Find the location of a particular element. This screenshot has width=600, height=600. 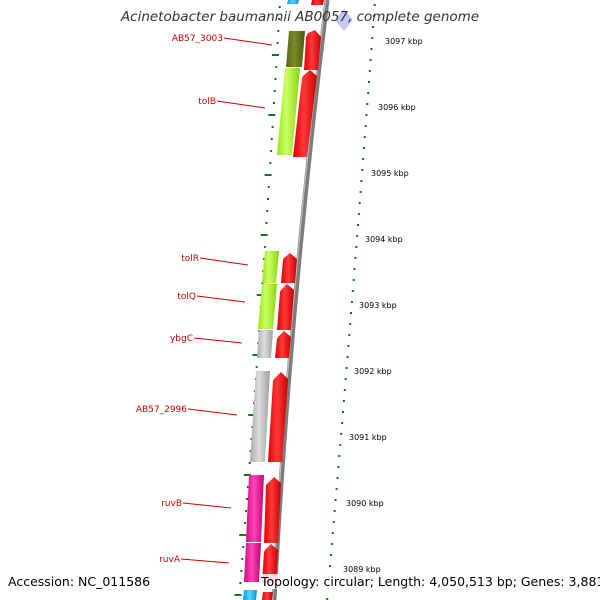

kbp-label: 3095 kbp is located at coordinates (390, 173).